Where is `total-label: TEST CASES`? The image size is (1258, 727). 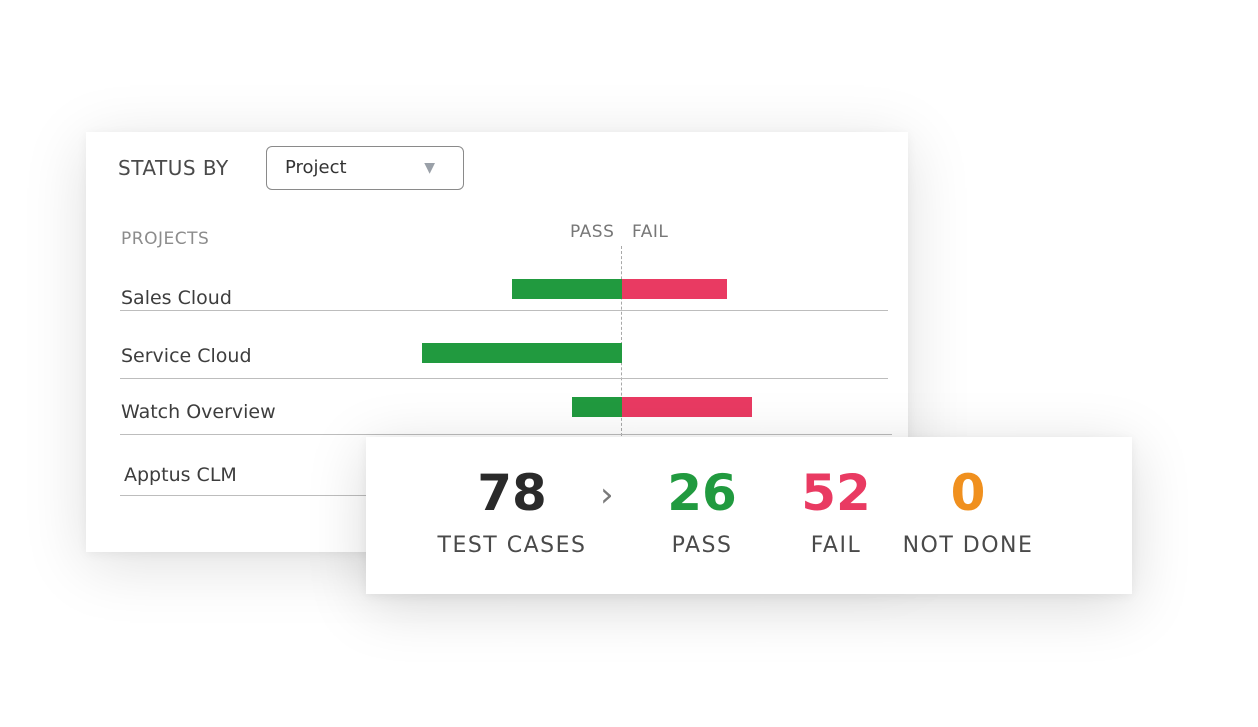
total-label: TEST CASES is located at coordinates (512, 545).